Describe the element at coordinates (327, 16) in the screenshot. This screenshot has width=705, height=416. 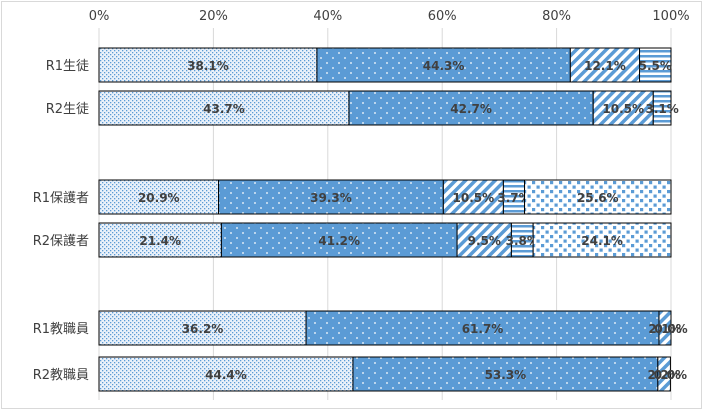
I see `x-tick-label: 40%` at that location.